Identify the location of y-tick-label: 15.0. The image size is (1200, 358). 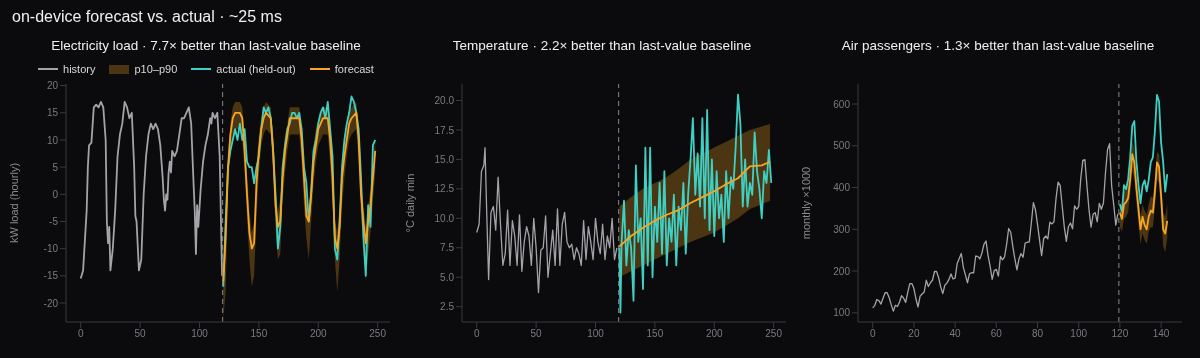
(444, 159).